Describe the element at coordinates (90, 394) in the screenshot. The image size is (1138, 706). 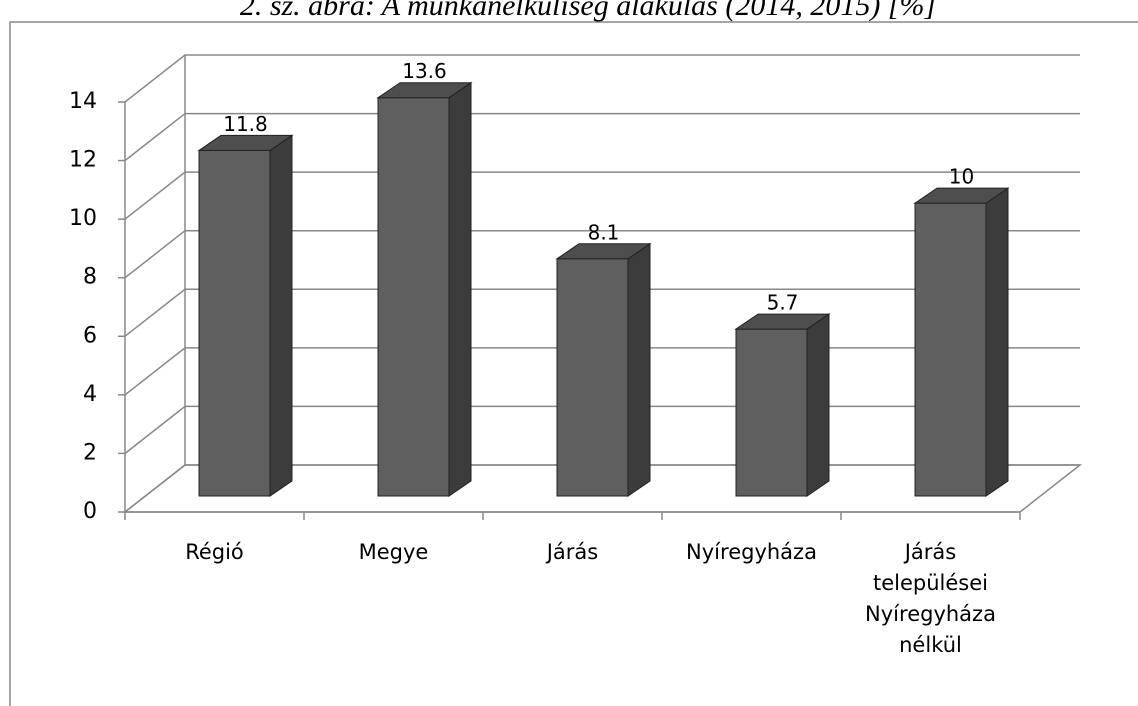
I see `y-tick-label: 4` at that location.